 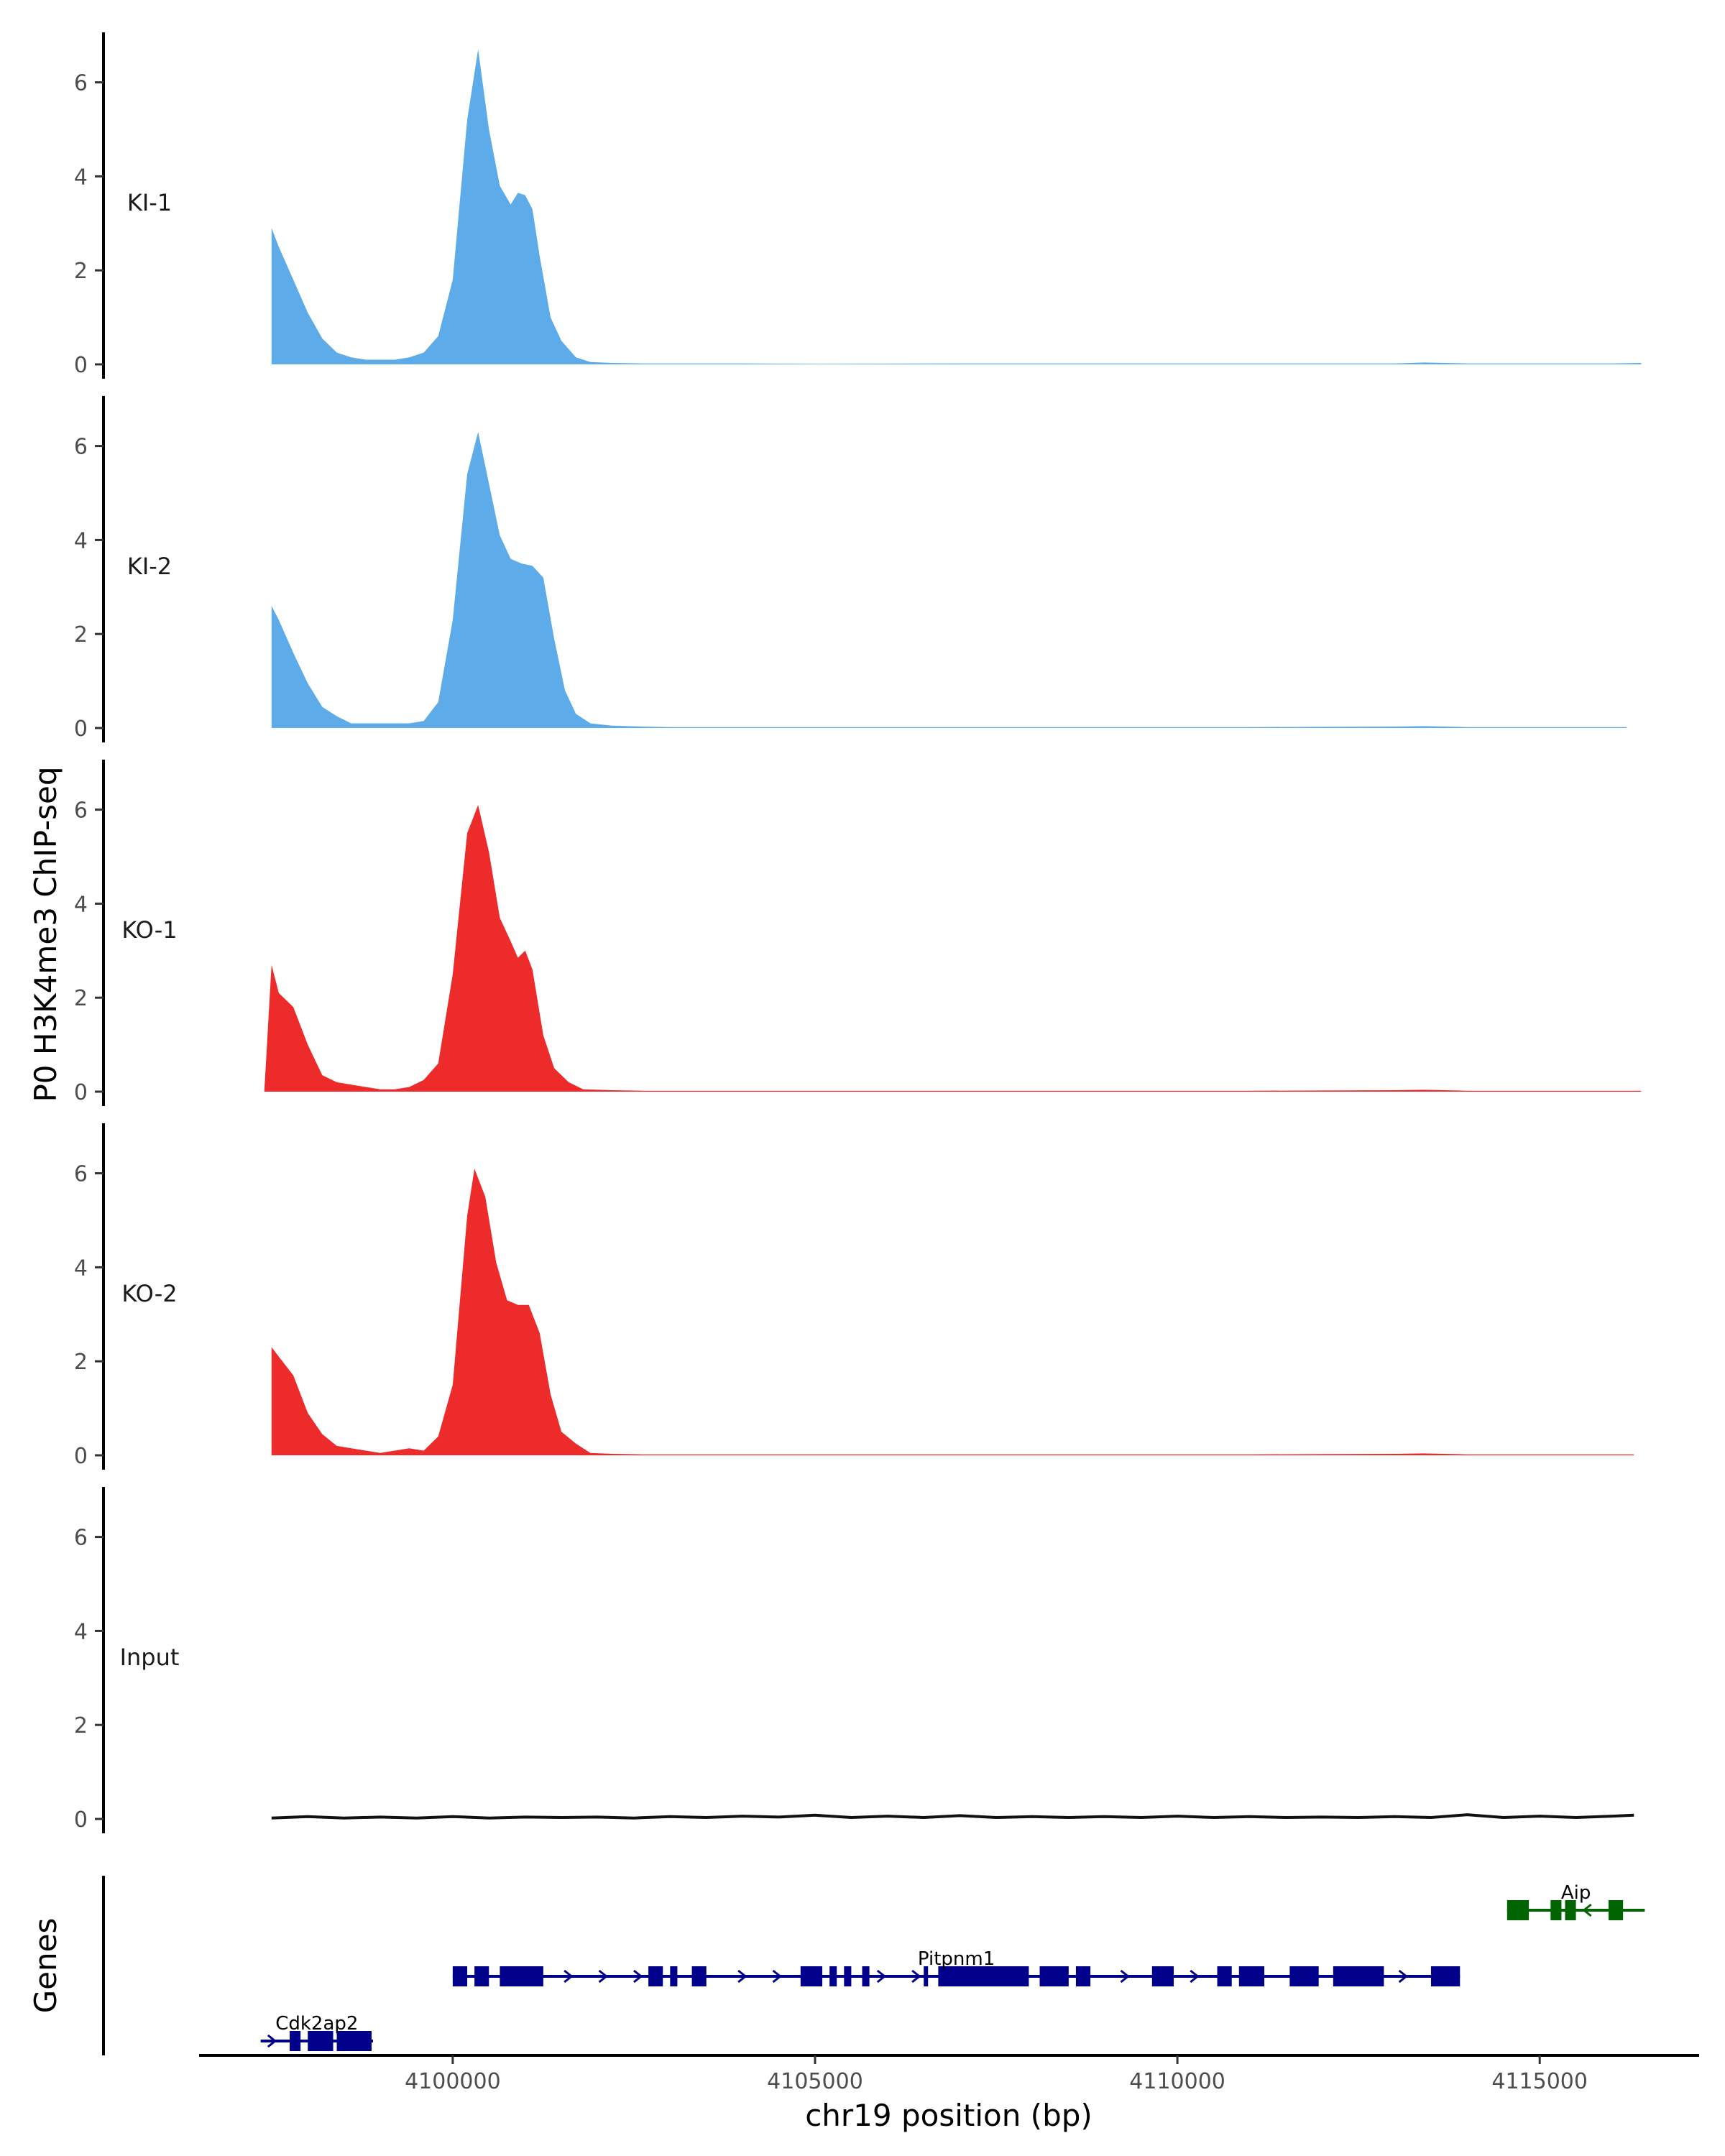 What do you see at coordinates (45, 1966) in the screenshot?
I see `gene-track-title: Genes` at bounding box center [45, 1966].